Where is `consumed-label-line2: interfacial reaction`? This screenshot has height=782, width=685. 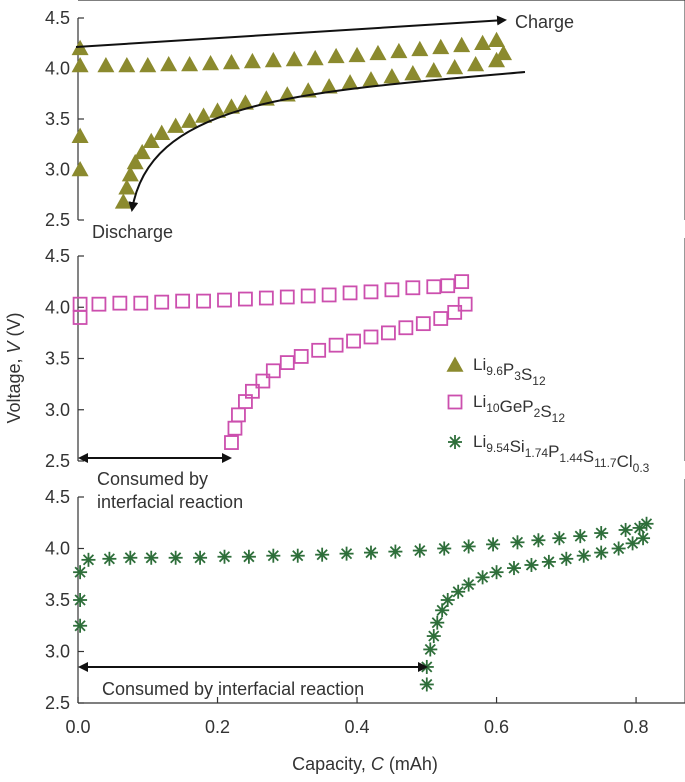
consumed-label-line2: interfacial reaction is located at coordinates (170, 502).